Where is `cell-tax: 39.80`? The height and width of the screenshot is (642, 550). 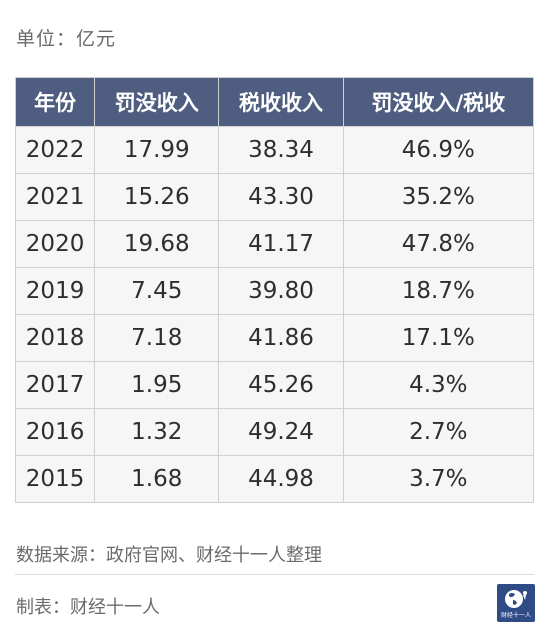
cell-tax: 39.80 is located at coordinates (281, 291).